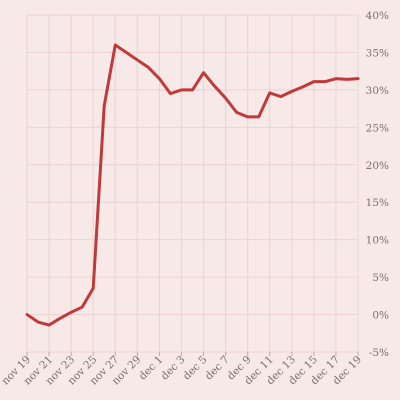 The height and width of the screenshot is (400, 400). What do you see at coordinates (377, 91) in the screenshot?
I see `y-tick-label: 30%` at bounding box center [377, 91].